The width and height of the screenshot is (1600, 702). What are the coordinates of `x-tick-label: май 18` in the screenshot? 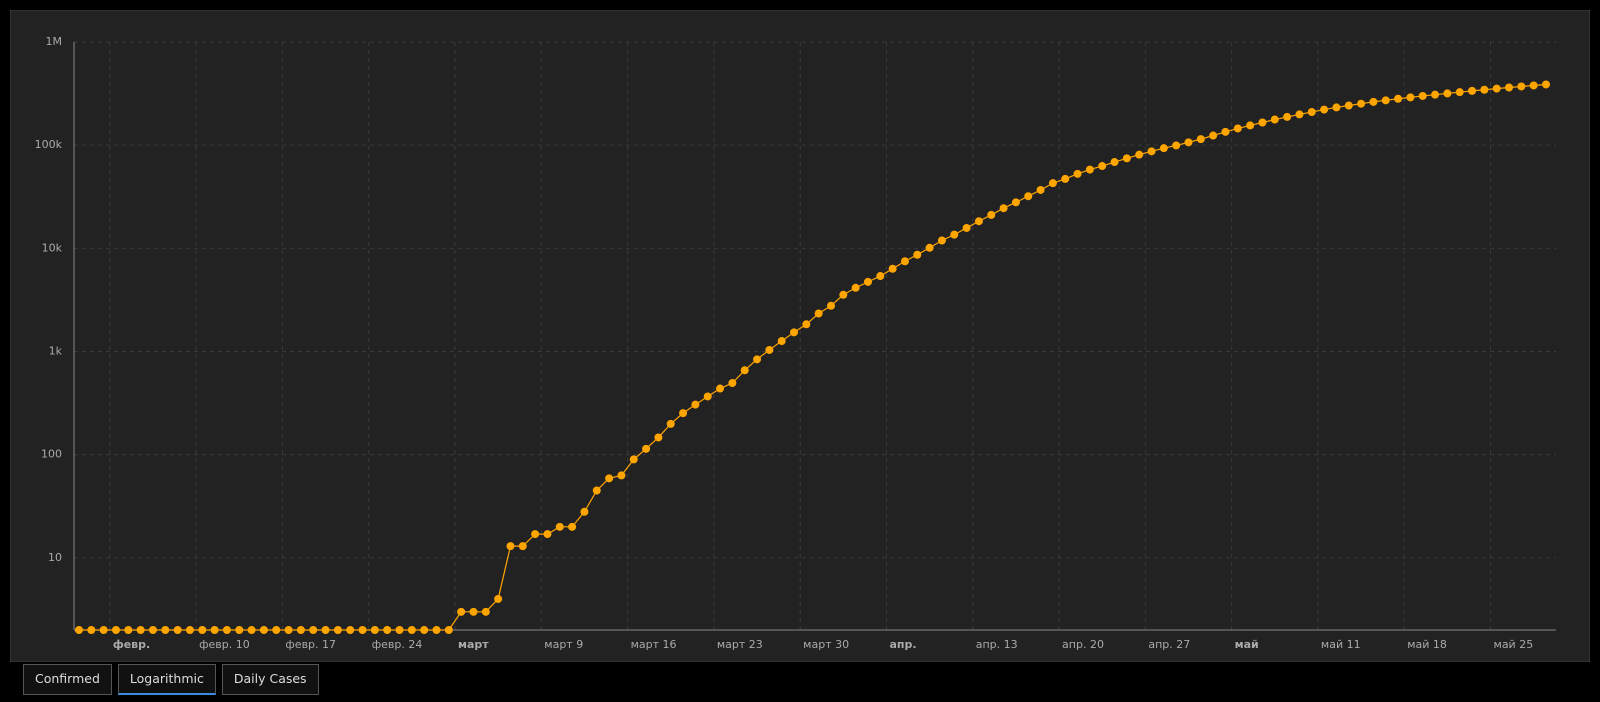 It's located at (1427, 644).